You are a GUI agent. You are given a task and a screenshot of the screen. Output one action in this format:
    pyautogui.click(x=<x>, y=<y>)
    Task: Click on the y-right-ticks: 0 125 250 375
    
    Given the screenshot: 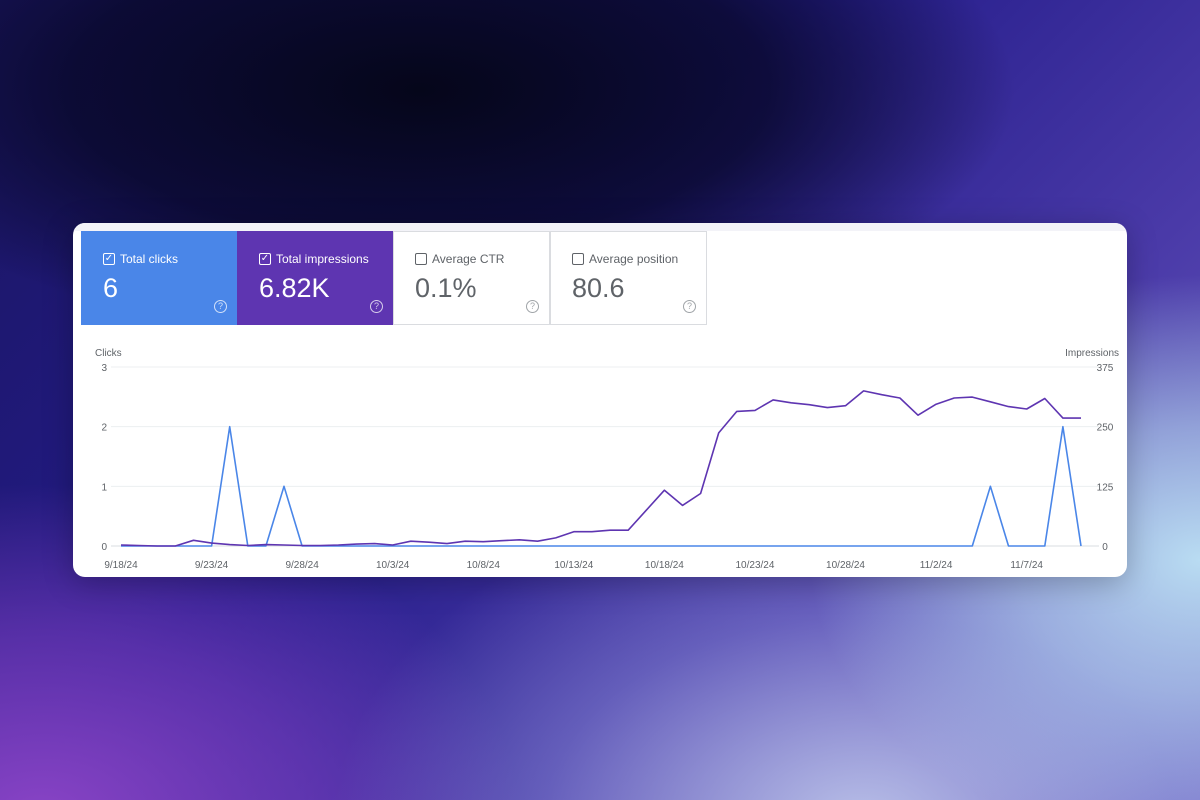 What is the action you would take?
    pyautogui.click(x=1105, y=458)
    